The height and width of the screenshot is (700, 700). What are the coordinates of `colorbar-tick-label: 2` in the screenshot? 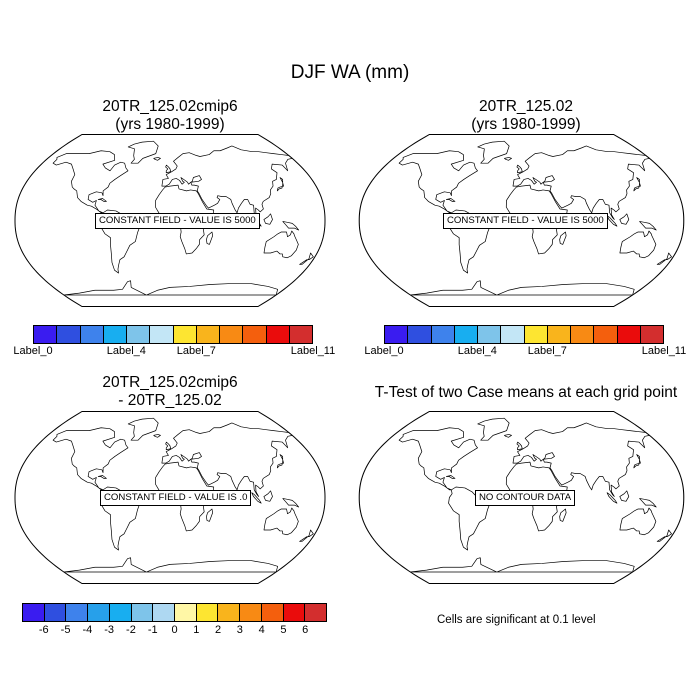 It's located at (218, 630).